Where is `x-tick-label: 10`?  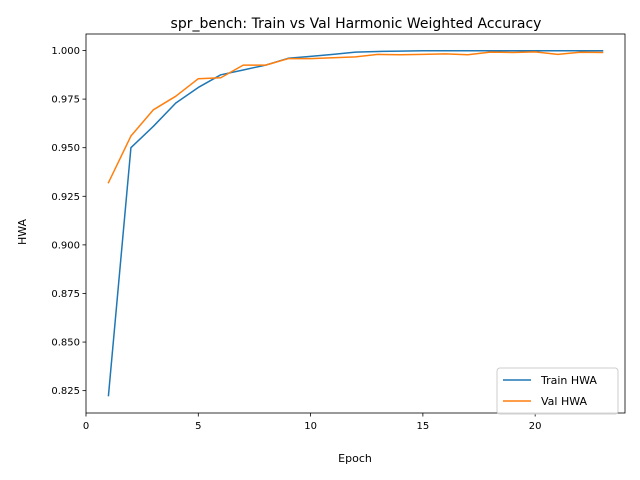 x-tick-label: 10 is located at coordinates (310, 426).